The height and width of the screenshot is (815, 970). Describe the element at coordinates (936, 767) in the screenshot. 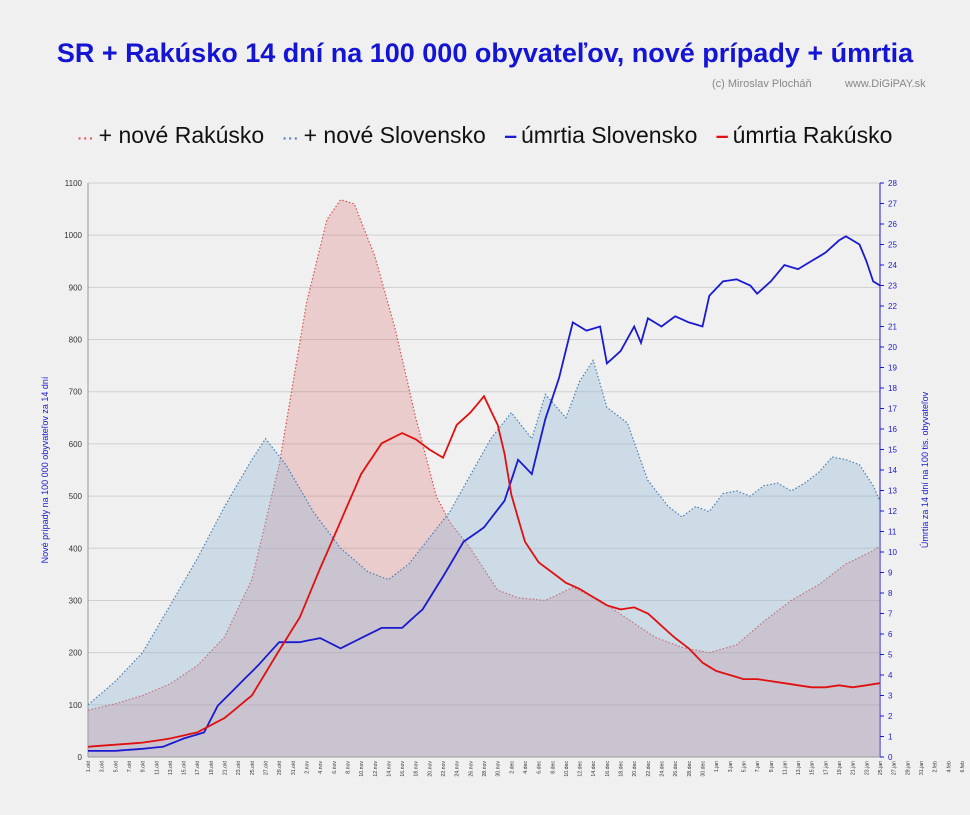

I see `x-tick-label: 2.feb` at that location.